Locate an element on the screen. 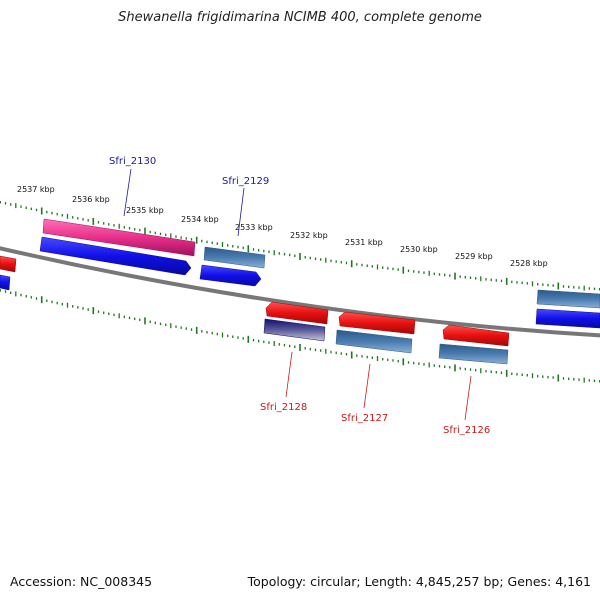  reverse-strand-features is located at coordinates (386, 333).